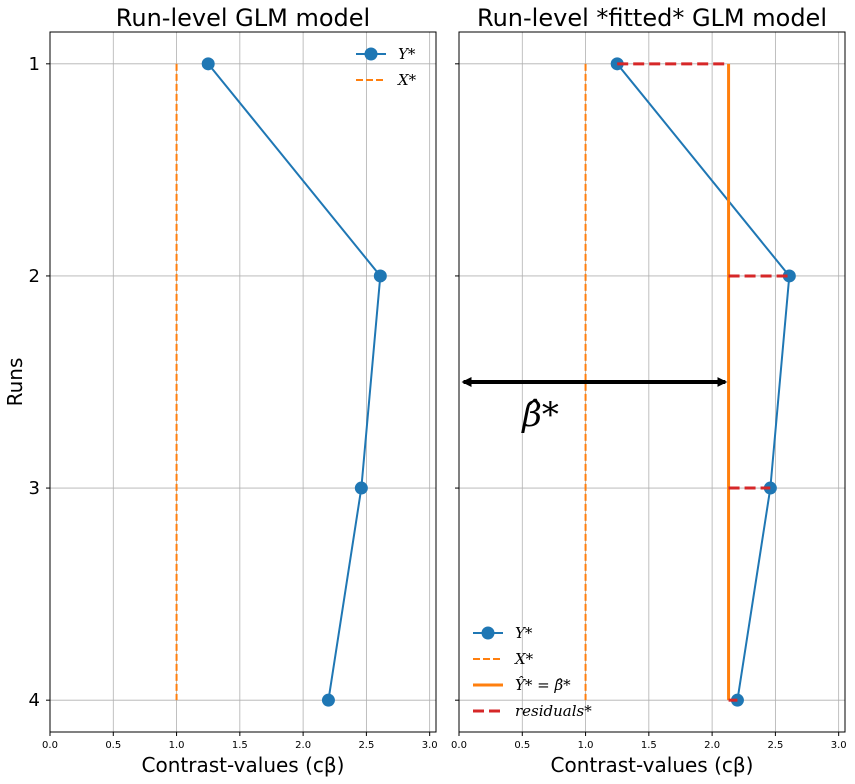  Describe the element at coordinates (34, 700) in the screenshot. I see `y-tick-label: 4` at that location.